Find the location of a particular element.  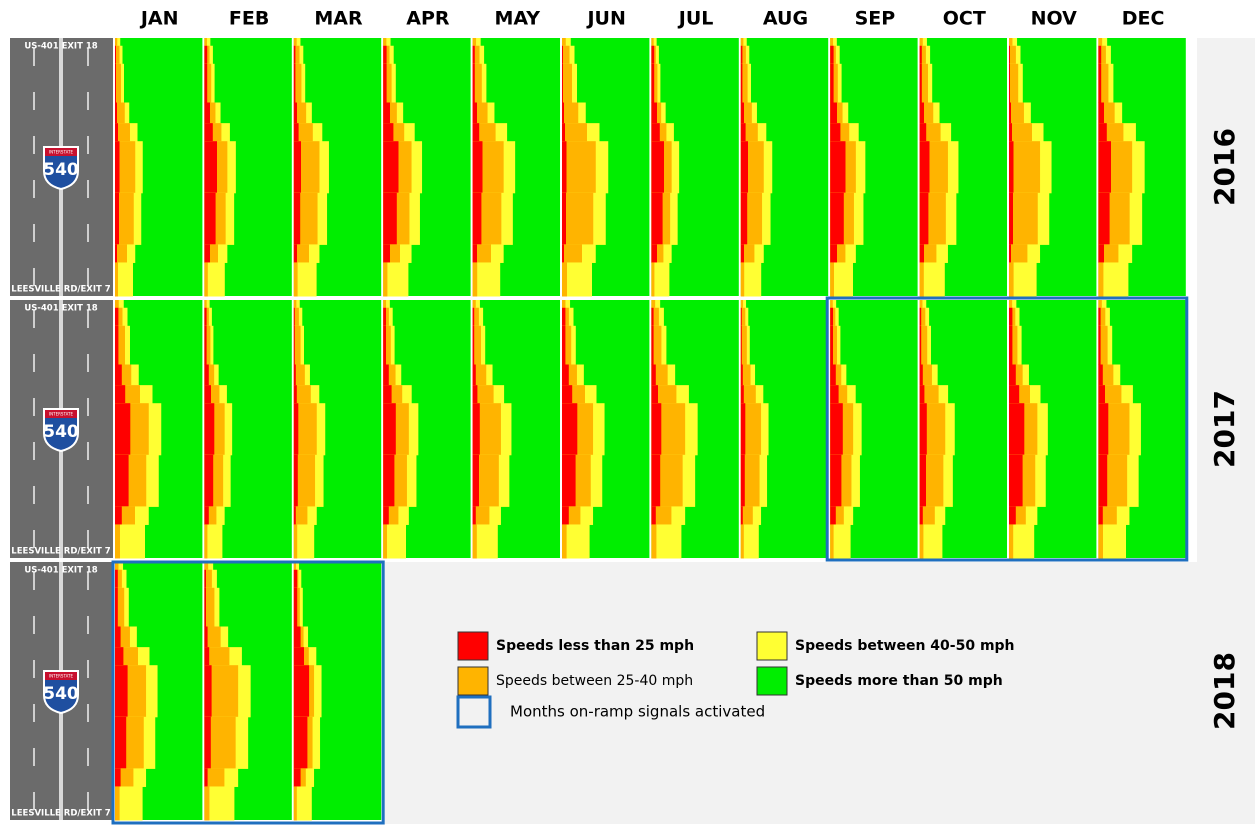

year-label: 2016 is located at coordinates (1224, 167).